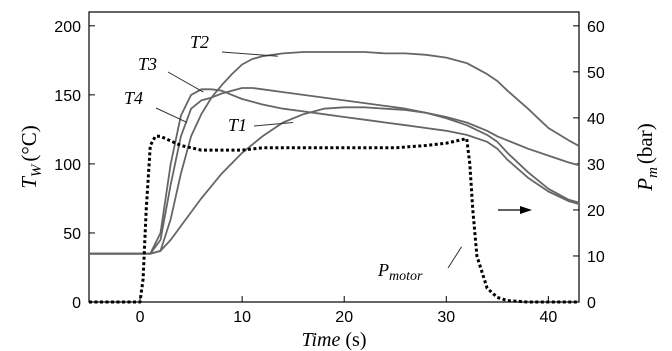 The height and width of the screenshot is (351, 672). I want to click on x-tick-label: 30, so click(446, 317).